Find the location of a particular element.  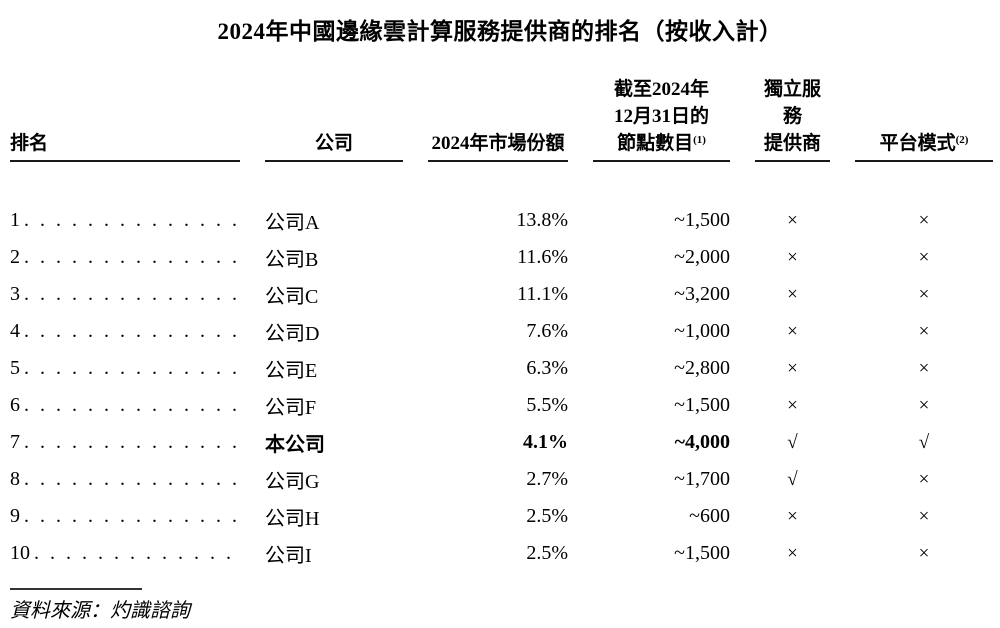

company-cell: 公司G is located at coordinates (292, 482).